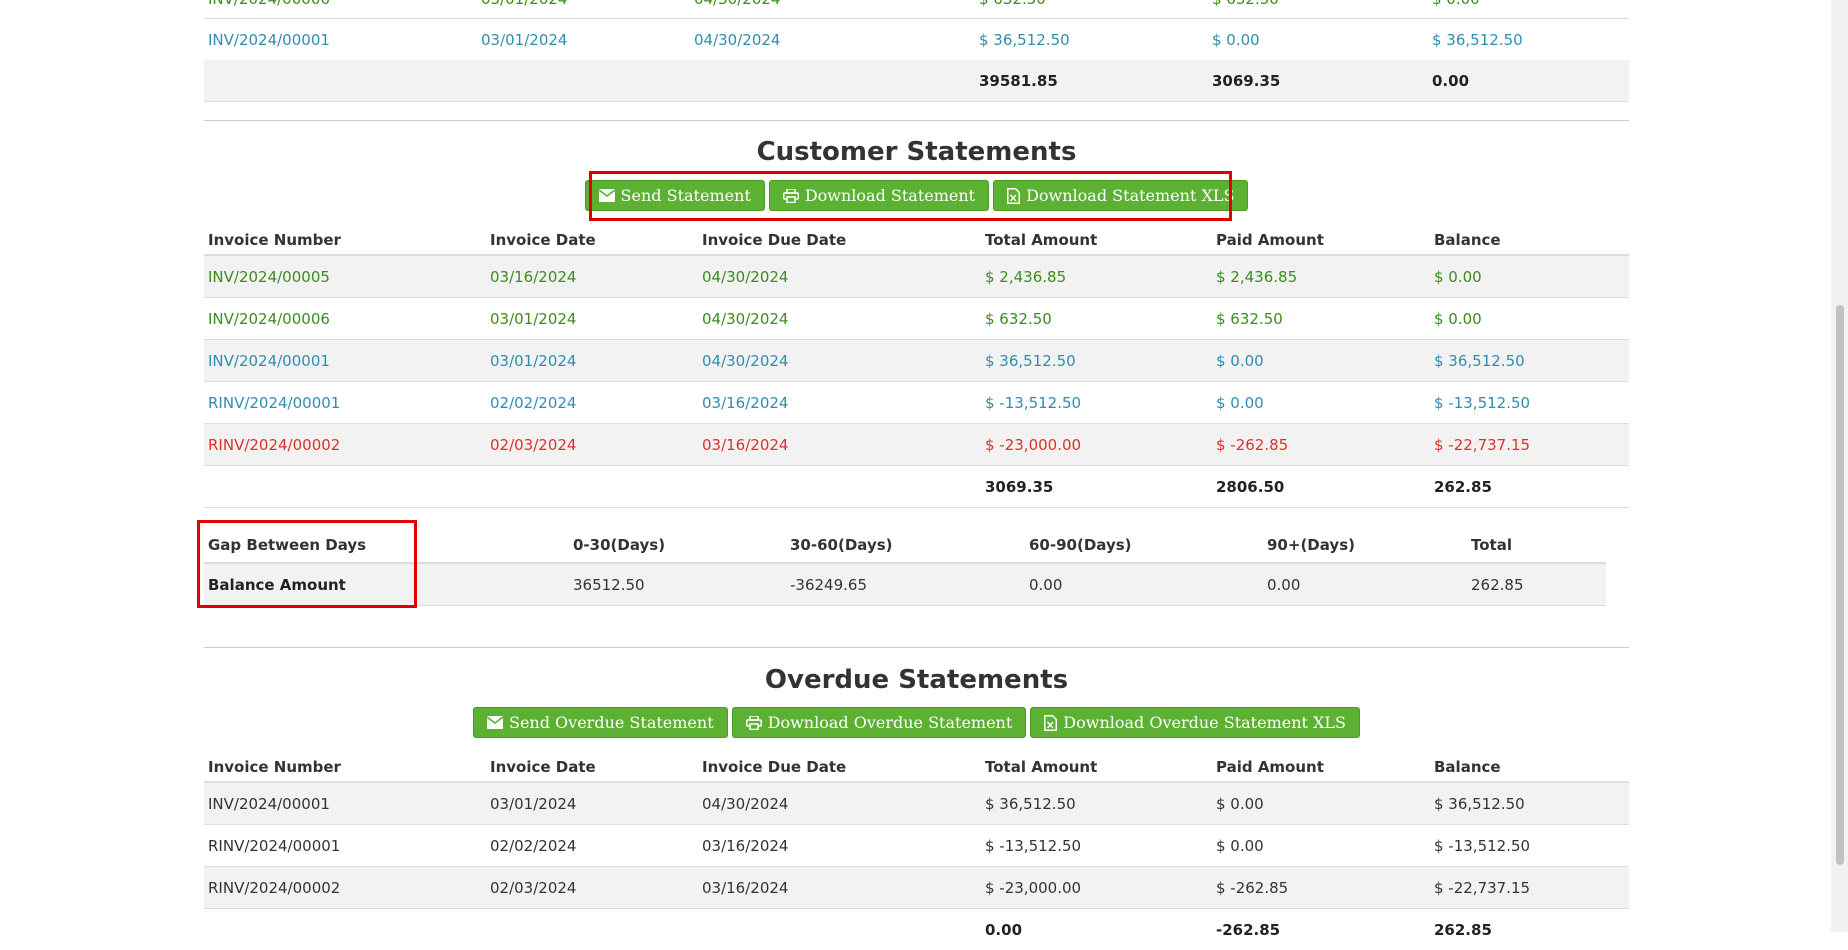 The width and height of the screenshot is (1848, 950). I want to click on highlight-box-statement-buttons, so click(910, 196).